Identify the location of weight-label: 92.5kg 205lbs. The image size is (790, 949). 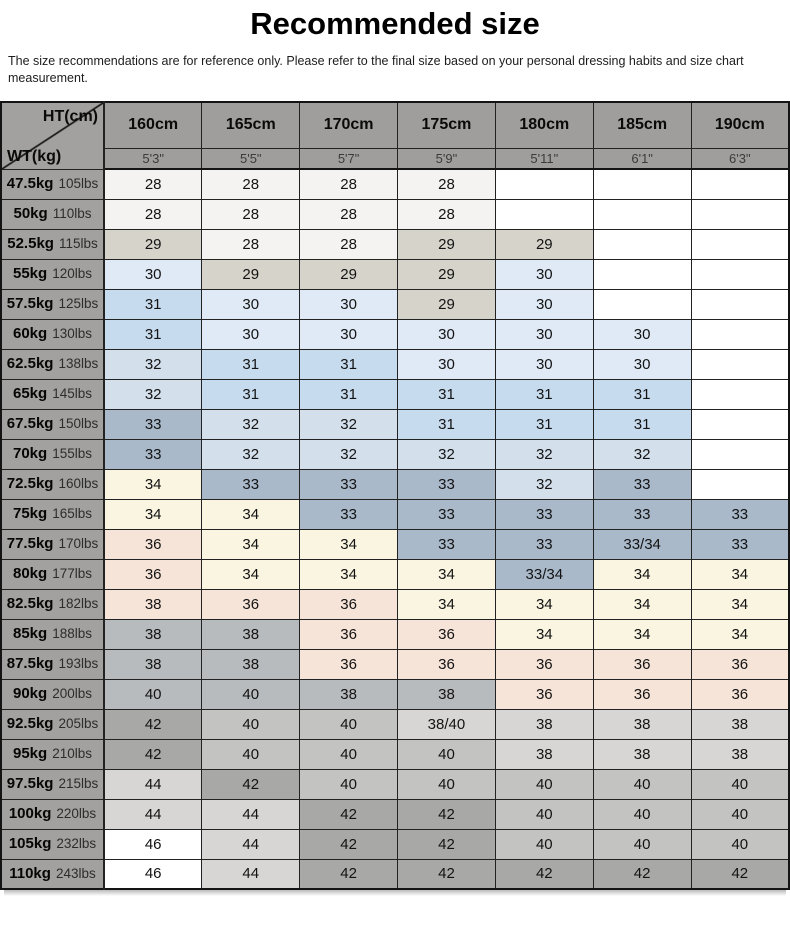
(52, 724).